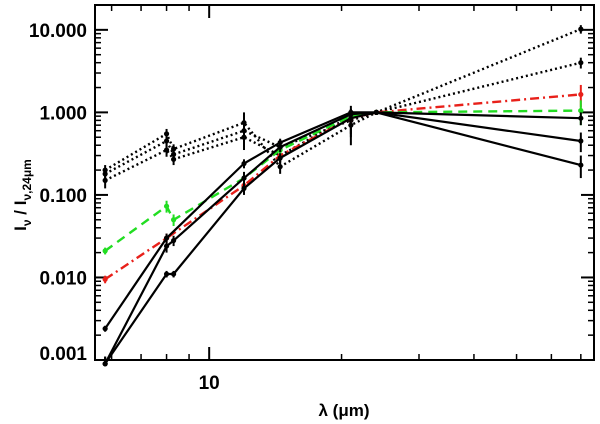 The image size is (600, 424). I want to click on y-tick-label: 0.010, so click(63, 278).